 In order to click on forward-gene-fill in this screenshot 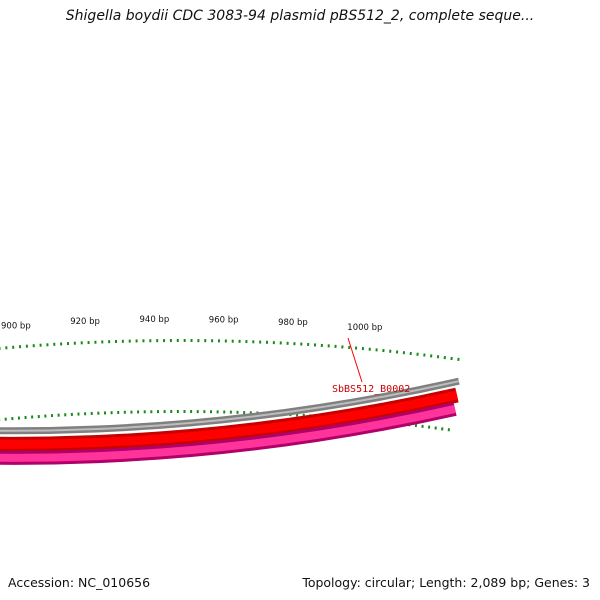, I will do `click(229, 419)`.